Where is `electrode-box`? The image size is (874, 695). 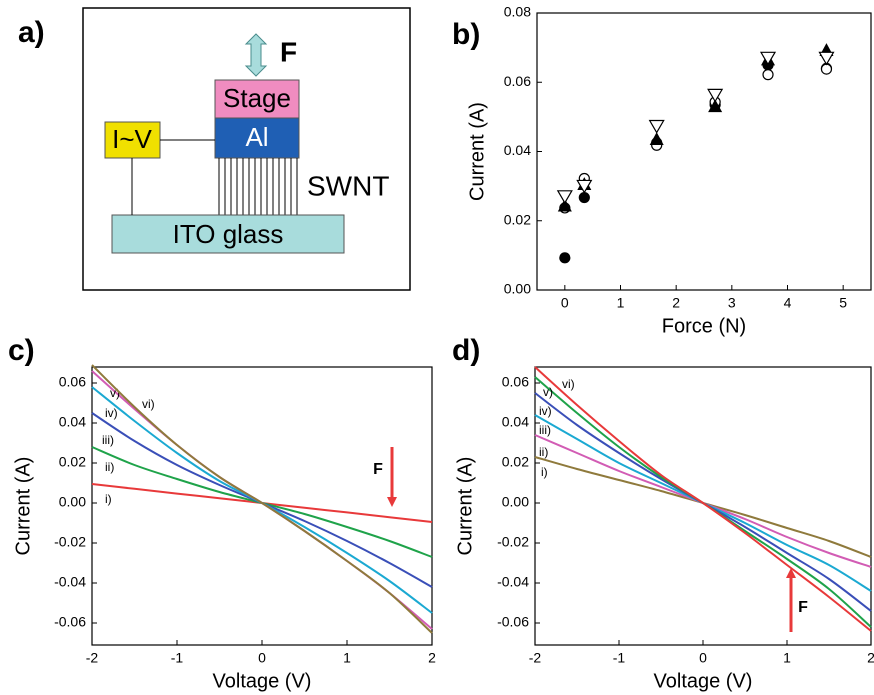 electrode-box is located at coordinates (257, 138).